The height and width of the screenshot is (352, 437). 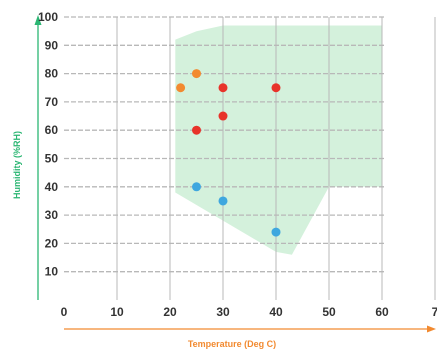 What do you see at coordinates (52, 45) in the screenshot?
I see `y-tick-label: 90` at bounding box center [52, 45].